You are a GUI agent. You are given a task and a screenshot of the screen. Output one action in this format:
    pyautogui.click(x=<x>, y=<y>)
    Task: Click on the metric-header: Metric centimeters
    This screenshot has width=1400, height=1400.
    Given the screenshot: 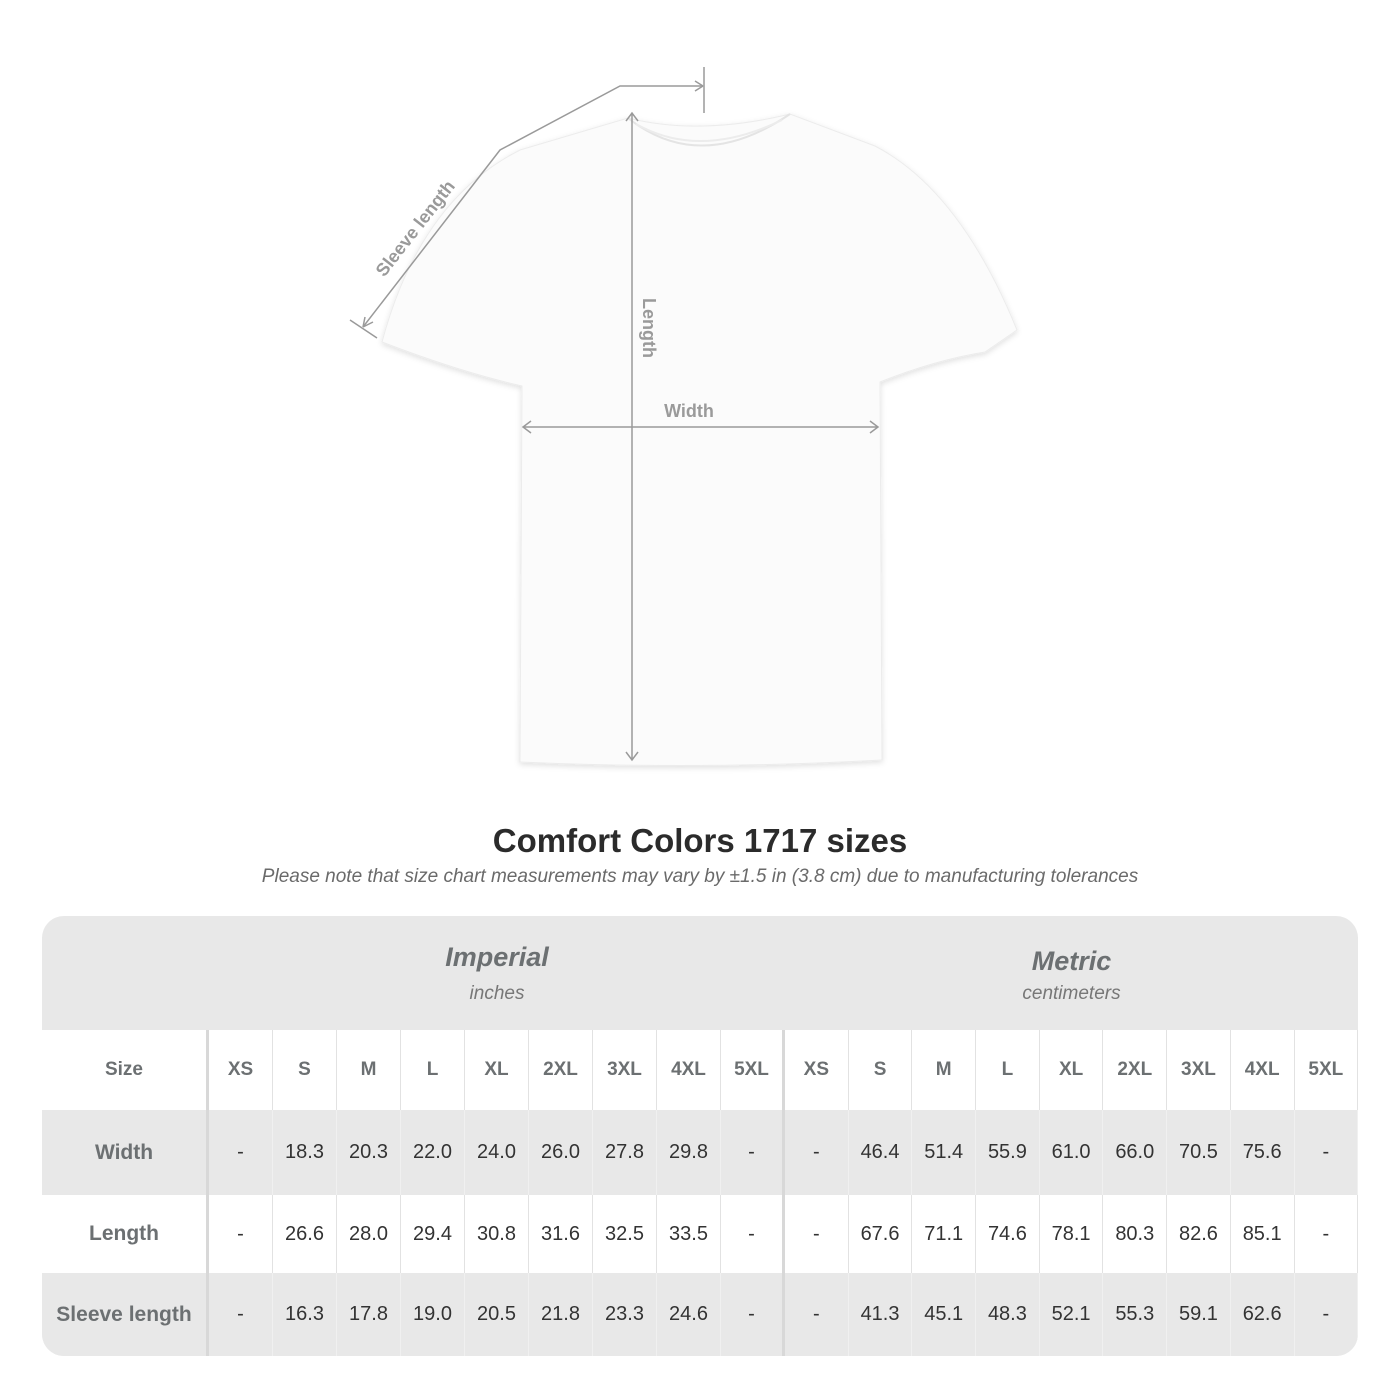 What is the action you would take?
    pyautogui.click(x=1071, y=973)
    